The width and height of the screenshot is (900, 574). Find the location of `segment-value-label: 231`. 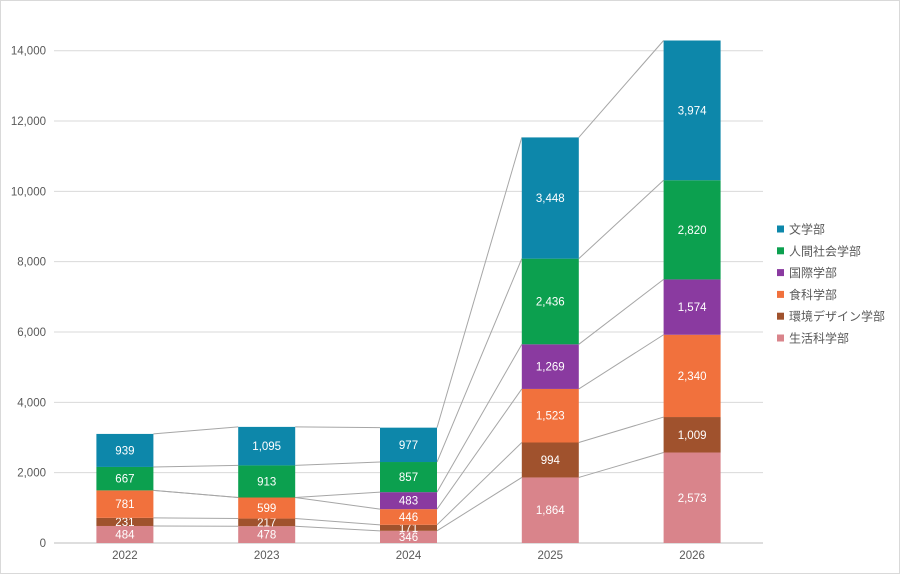

segment-value-label: 231 is located at coordinates (124, 523).